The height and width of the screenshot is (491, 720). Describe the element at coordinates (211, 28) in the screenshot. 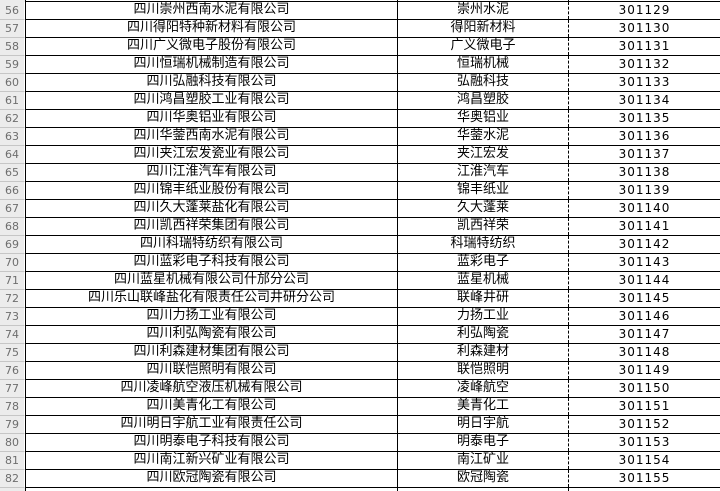

I see `company-name-cell: 四川得阳特种新材料有限公司` at that location.